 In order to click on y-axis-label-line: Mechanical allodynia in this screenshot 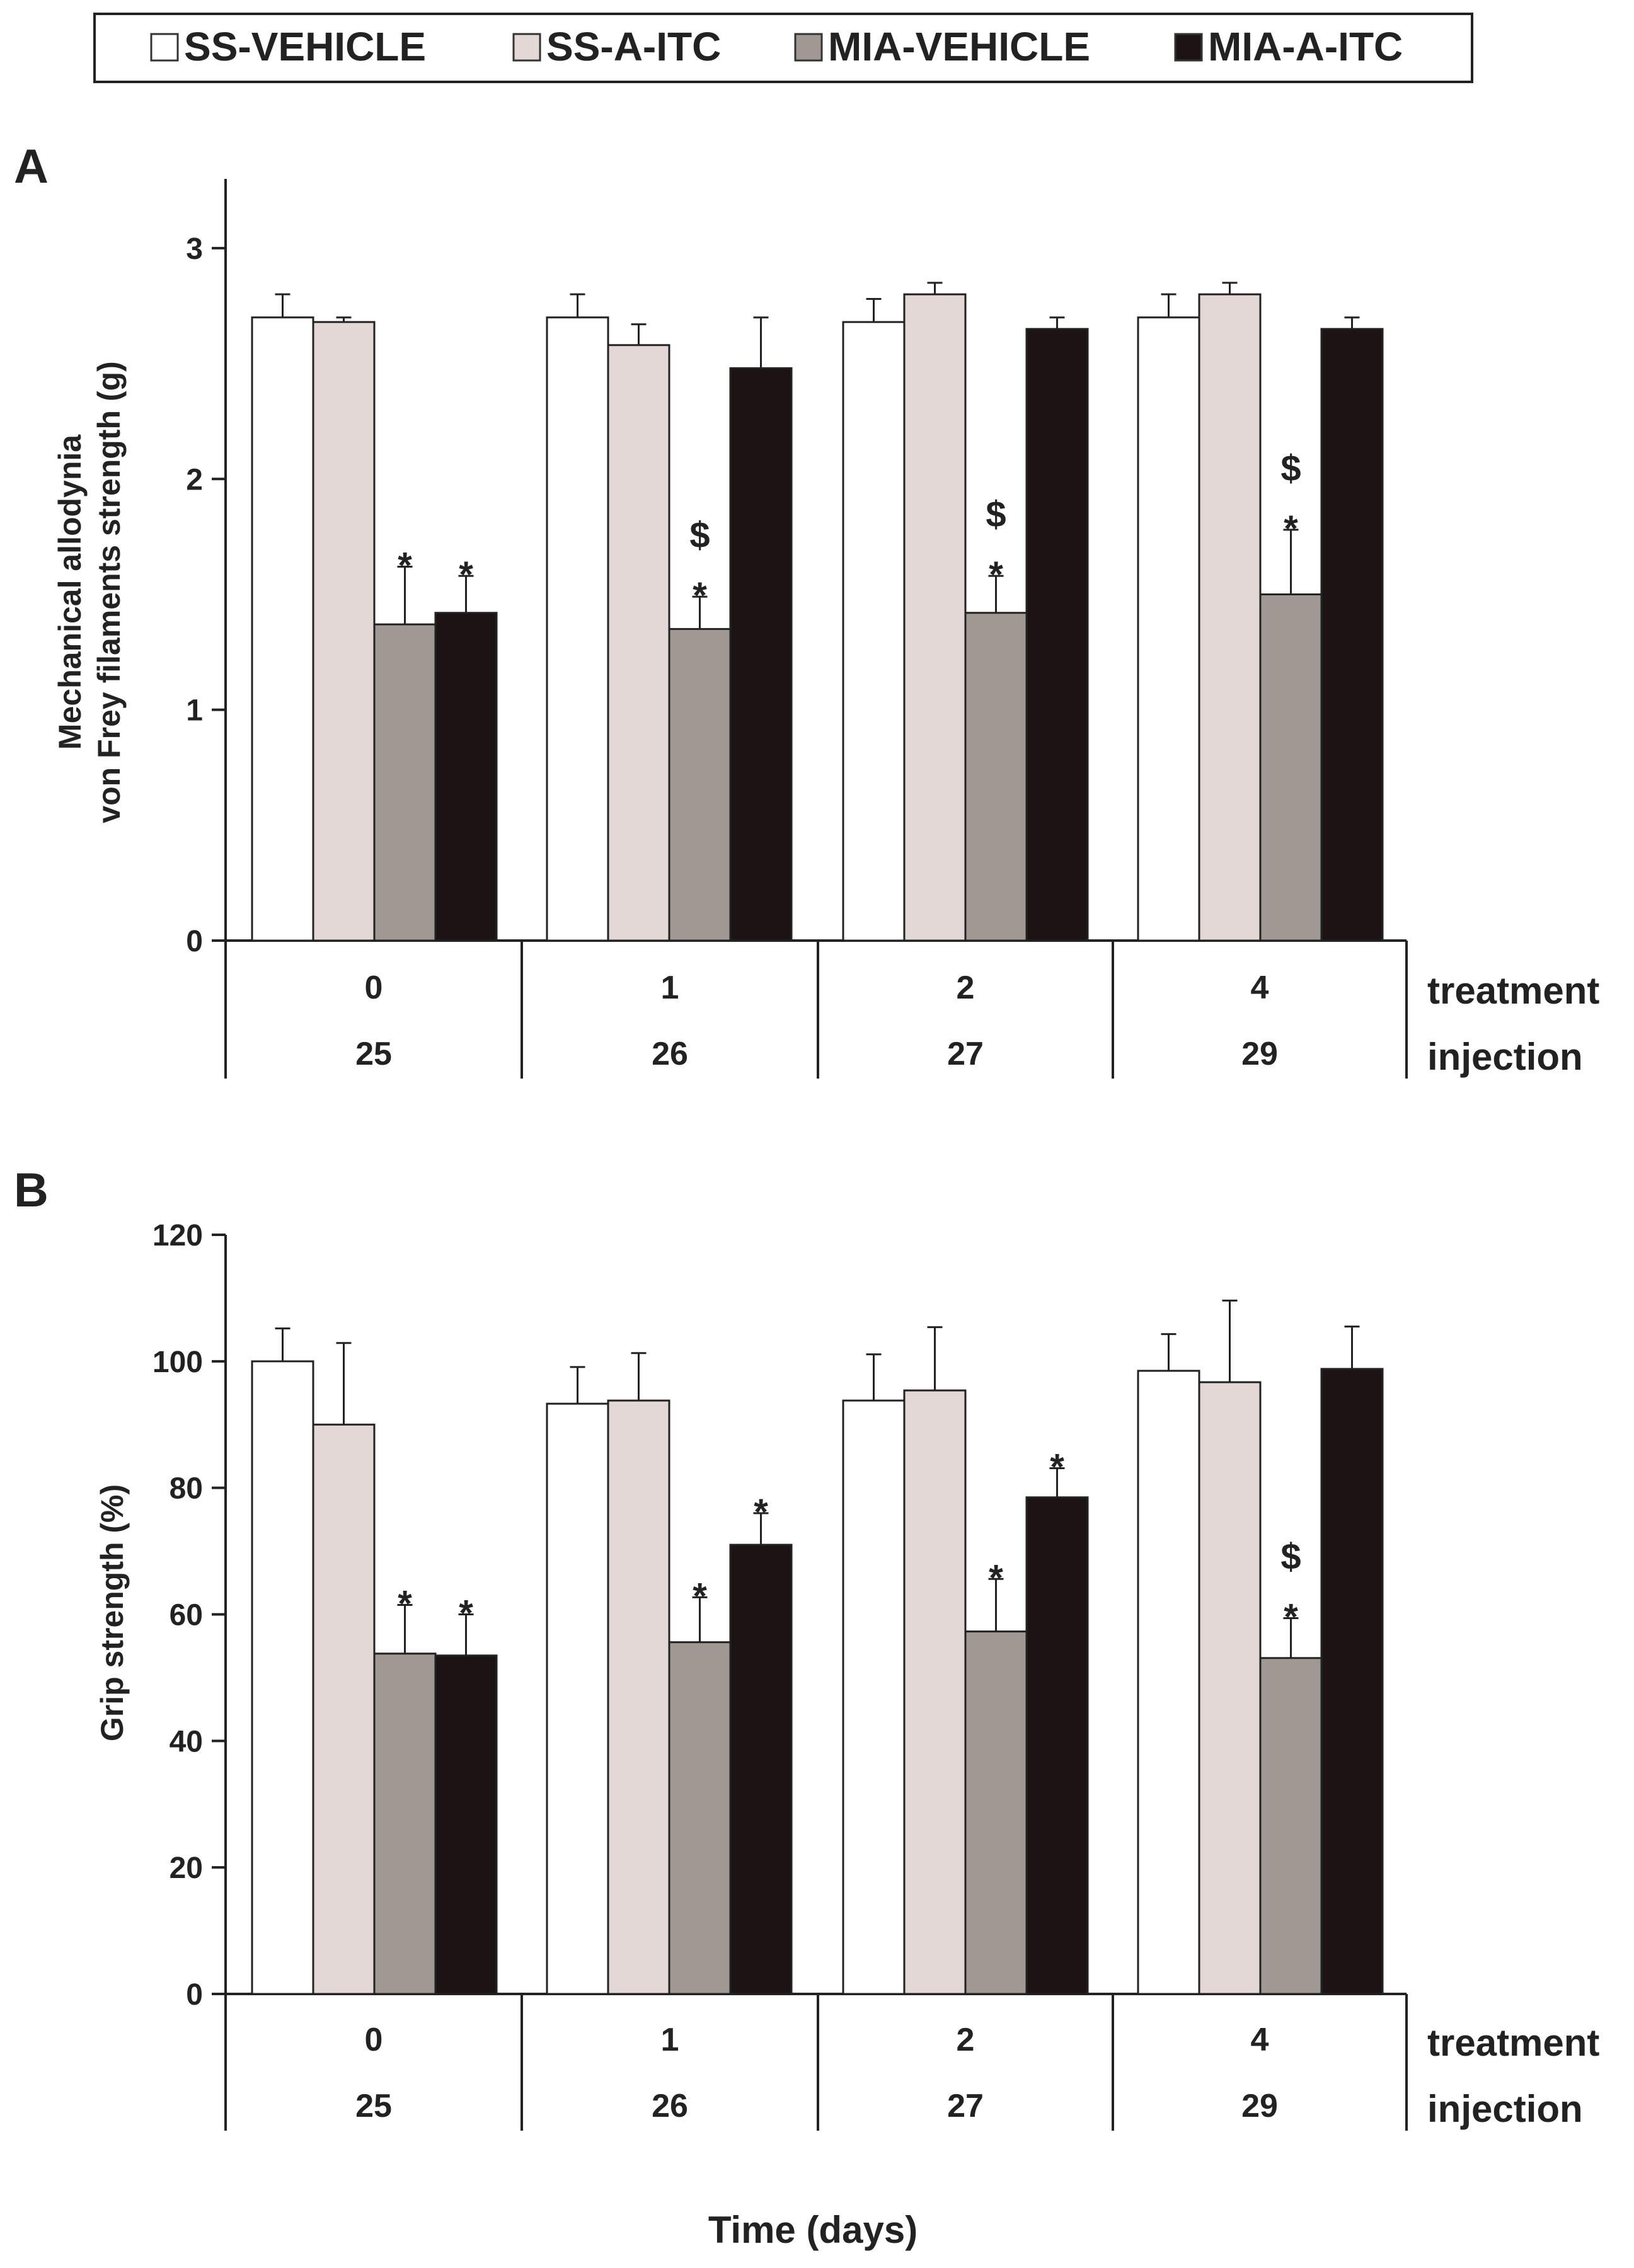, I will do `click(70, 592)`.